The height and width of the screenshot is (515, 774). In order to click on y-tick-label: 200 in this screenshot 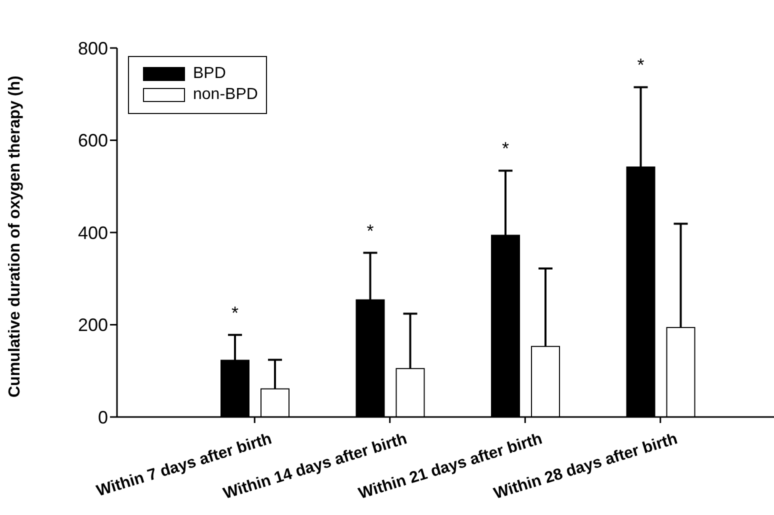, I will do `click(93, 325)`.